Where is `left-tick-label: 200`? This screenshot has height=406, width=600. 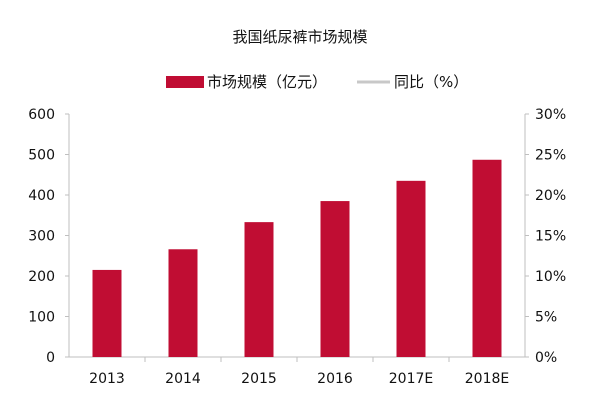 left-tick-label: 200 is located at coordinates (41, 277).